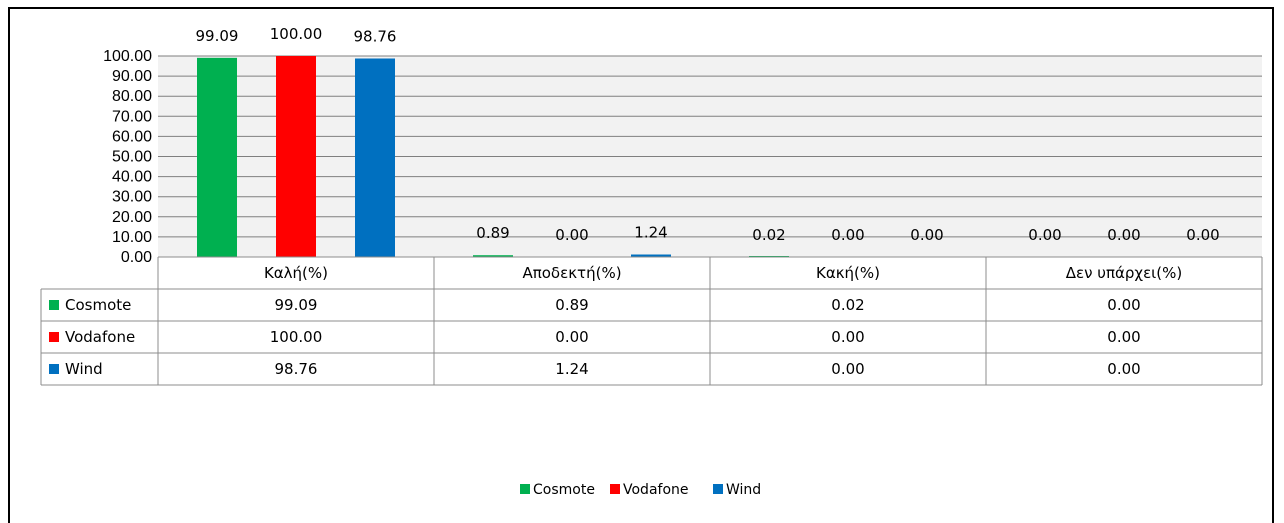  Describe the element at coordinates (132, 96) in the screenshot. I see `y-tick-label: 80.00` at that location.